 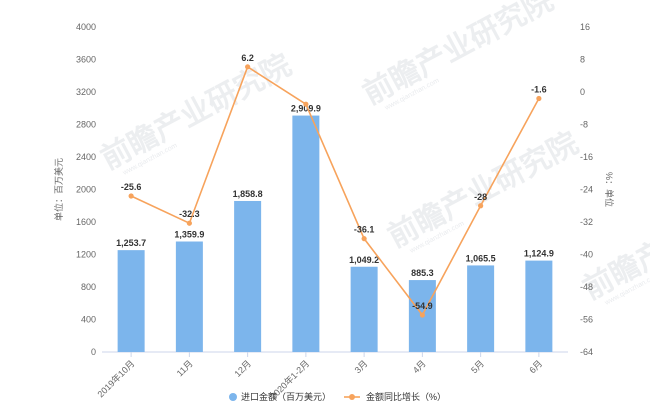 I want to click on line-value-label: -54.9, so click(x=422, y=306).